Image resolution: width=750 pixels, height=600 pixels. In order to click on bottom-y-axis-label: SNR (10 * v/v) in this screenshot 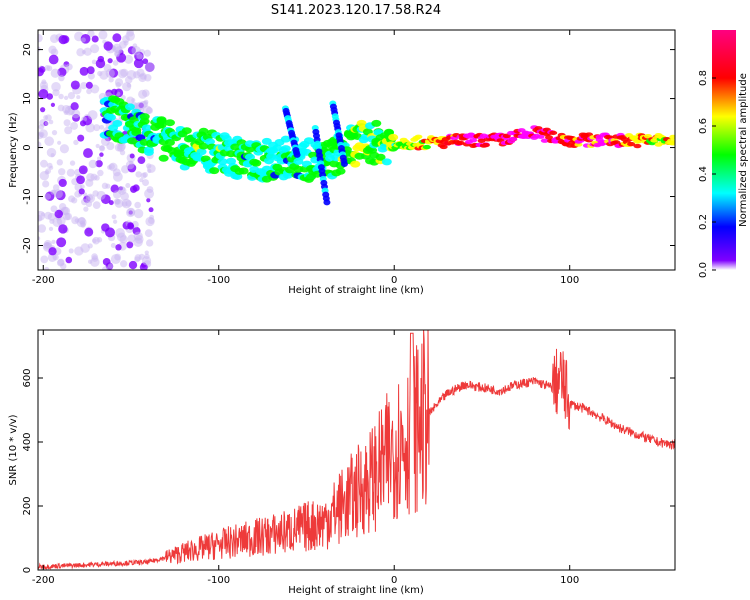, I will do `click(13, 449)`.